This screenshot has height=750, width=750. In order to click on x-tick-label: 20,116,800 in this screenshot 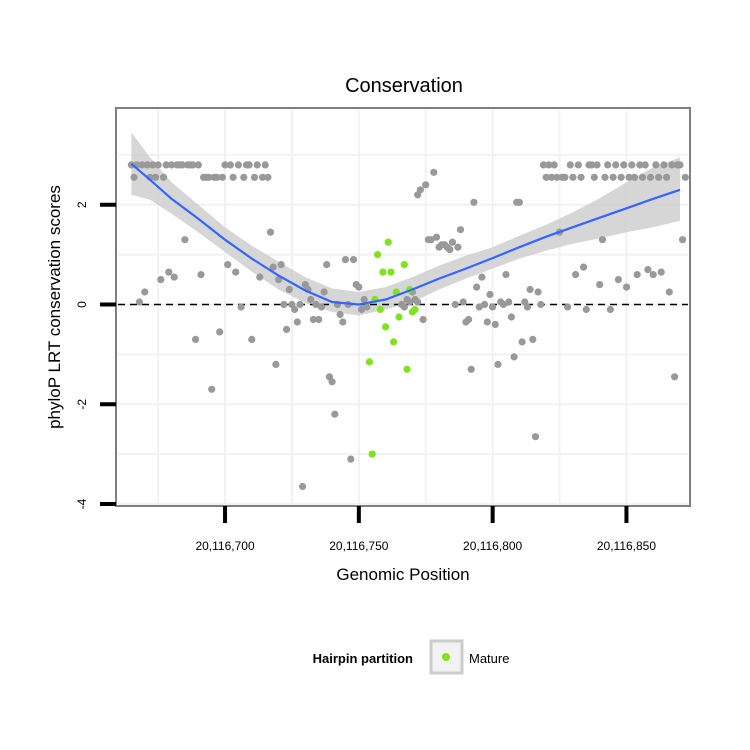, I will do `click(492, 546)`.